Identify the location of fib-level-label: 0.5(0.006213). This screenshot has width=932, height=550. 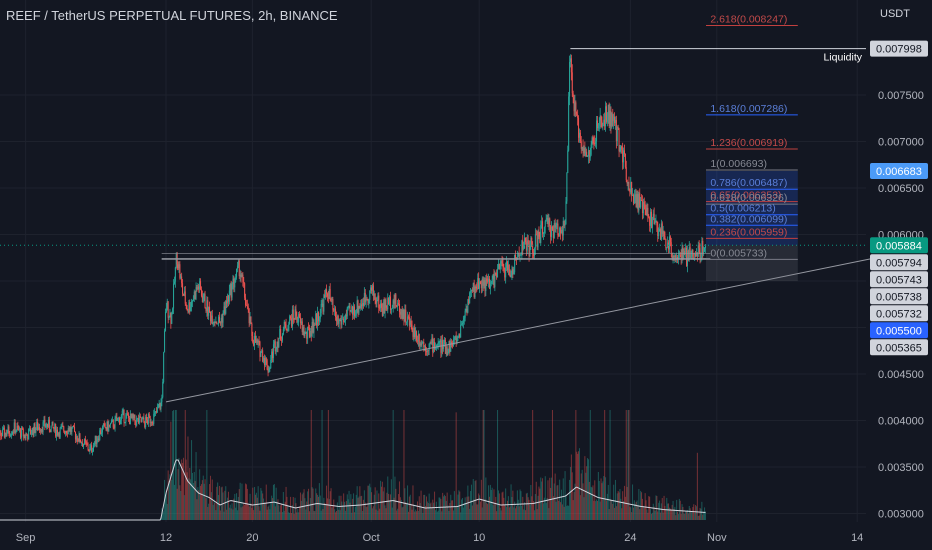
(742, 209).